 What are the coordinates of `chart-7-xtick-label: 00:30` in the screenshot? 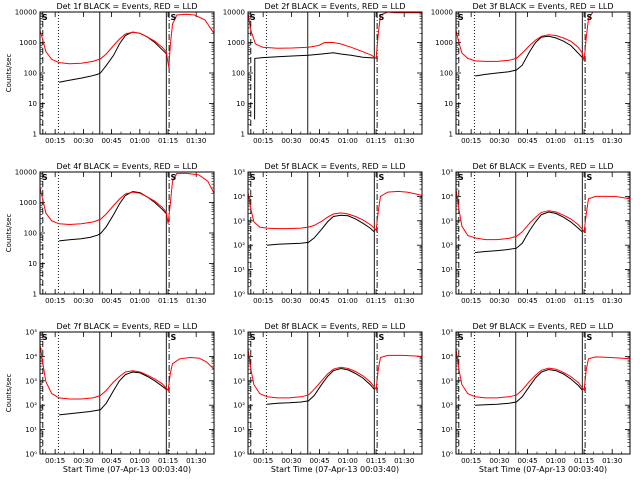 It's located at (83, 461).